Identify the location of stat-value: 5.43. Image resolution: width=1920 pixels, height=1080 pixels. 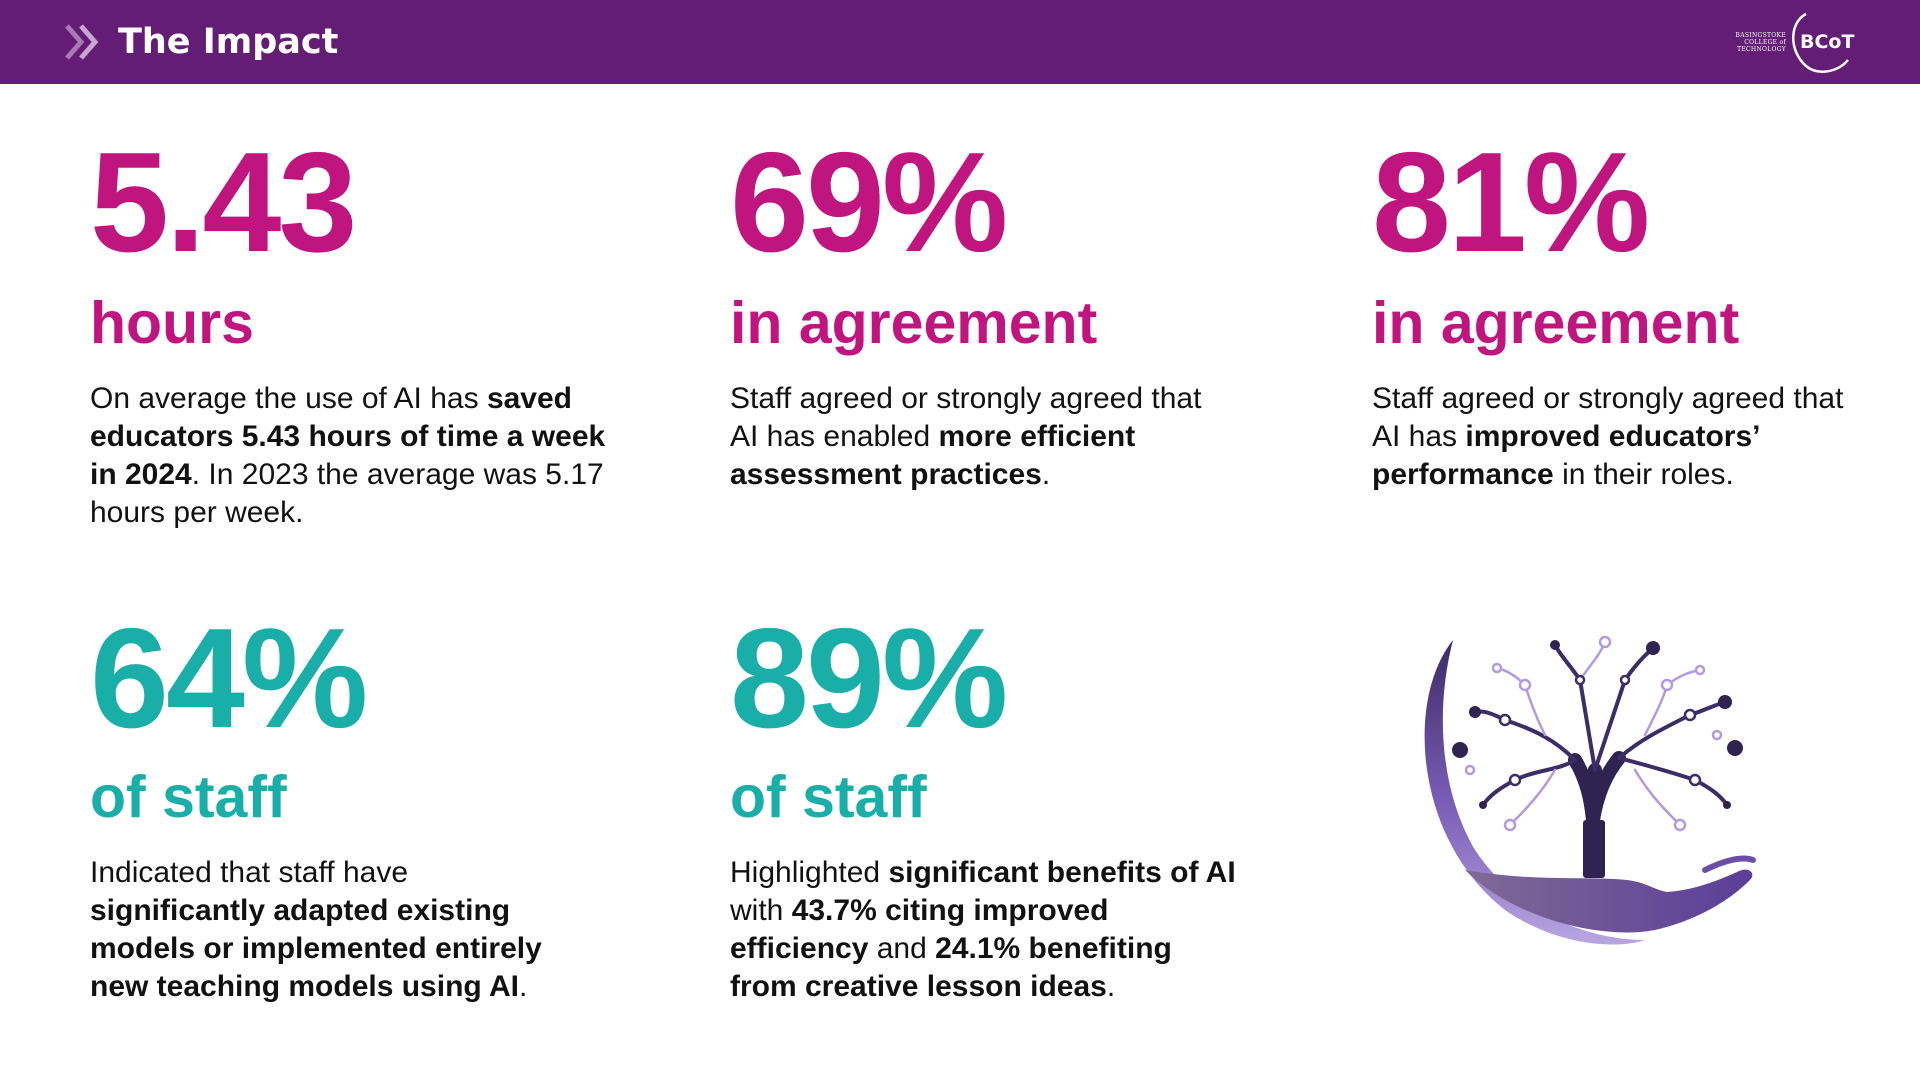
(223, 202).